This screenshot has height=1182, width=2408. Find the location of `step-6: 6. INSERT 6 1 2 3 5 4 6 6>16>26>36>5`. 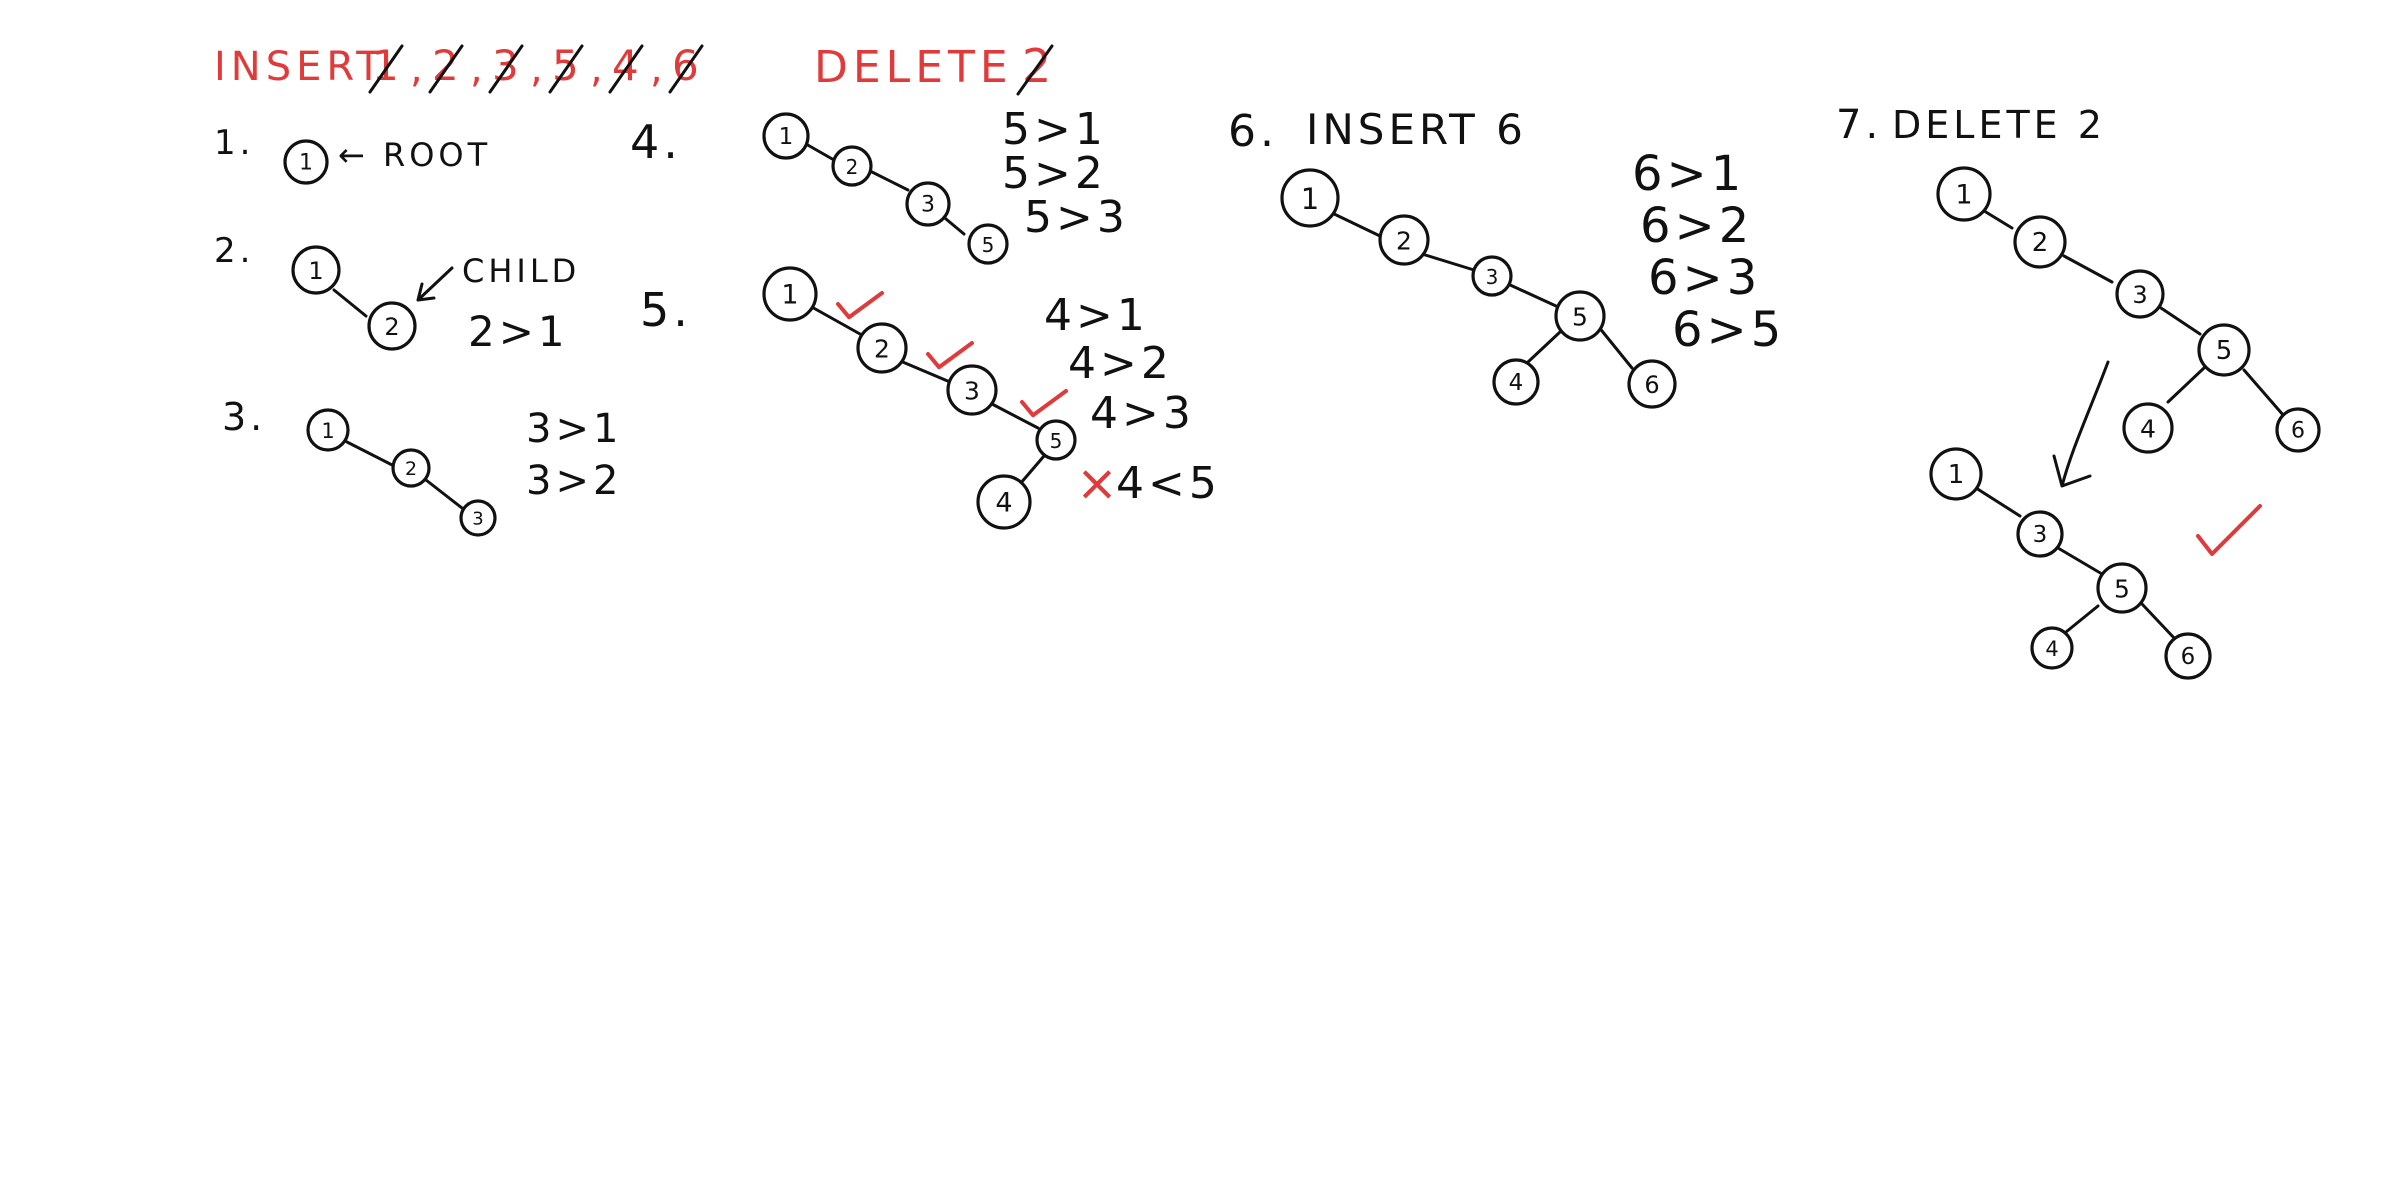

step-6: 6. INSERT 6 1 2 3 5 4 6 6>16>26>36>5 is located at coordinates (1504, 257).